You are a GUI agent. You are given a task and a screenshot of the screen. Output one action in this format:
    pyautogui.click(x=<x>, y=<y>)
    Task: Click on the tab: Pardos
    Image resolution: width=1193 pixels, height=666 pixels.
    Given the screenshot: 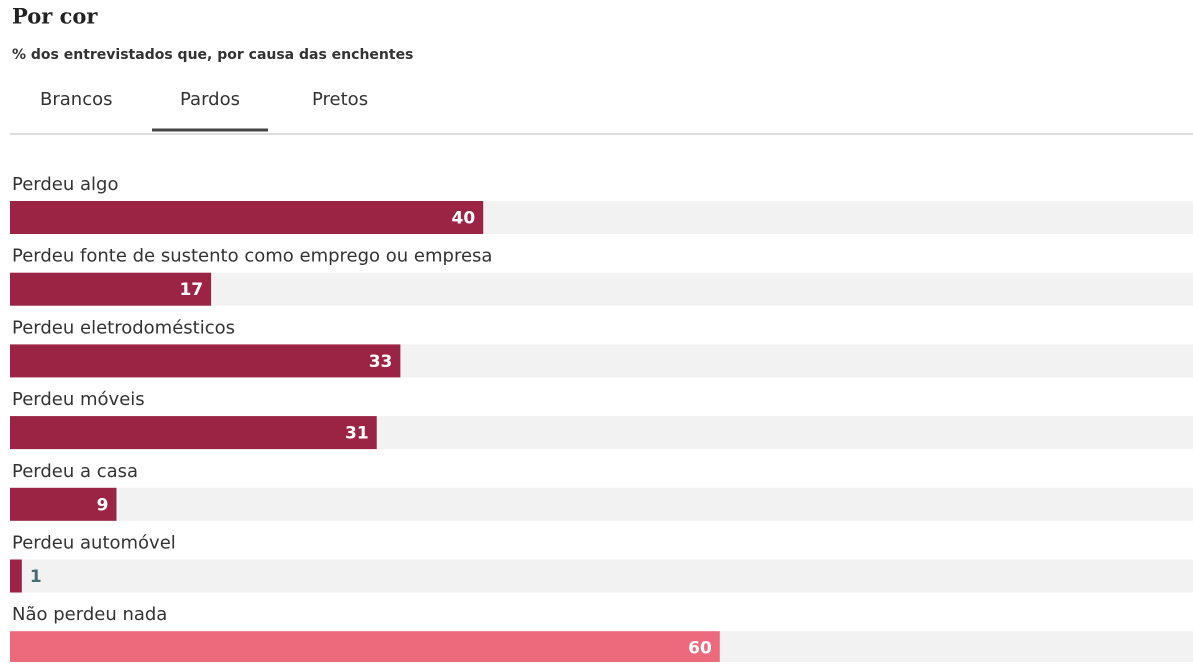 What is the action you would take?
    pyautogui.click(x=210, y=99)
    